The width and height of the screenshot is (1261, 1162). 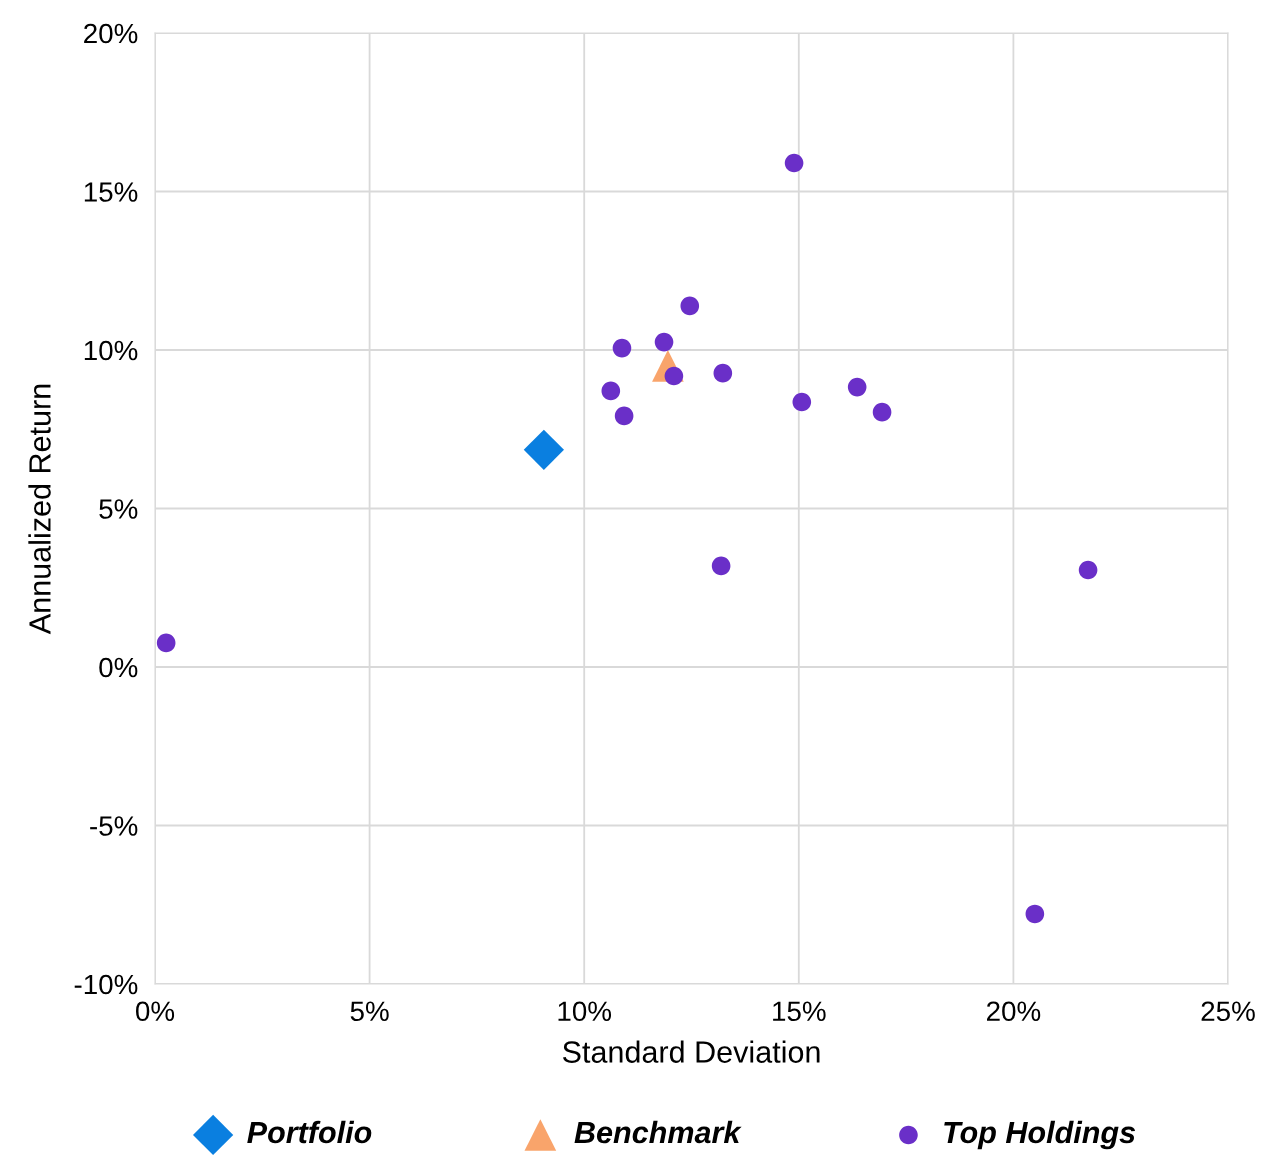 I want to click on x-axis-title: Standard Deviation, so click(x=691, y=1051).